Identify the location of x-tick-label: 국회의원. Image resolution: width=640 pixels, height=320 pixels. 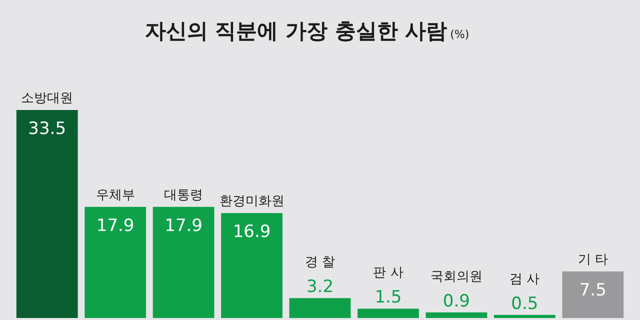
(456, 276).